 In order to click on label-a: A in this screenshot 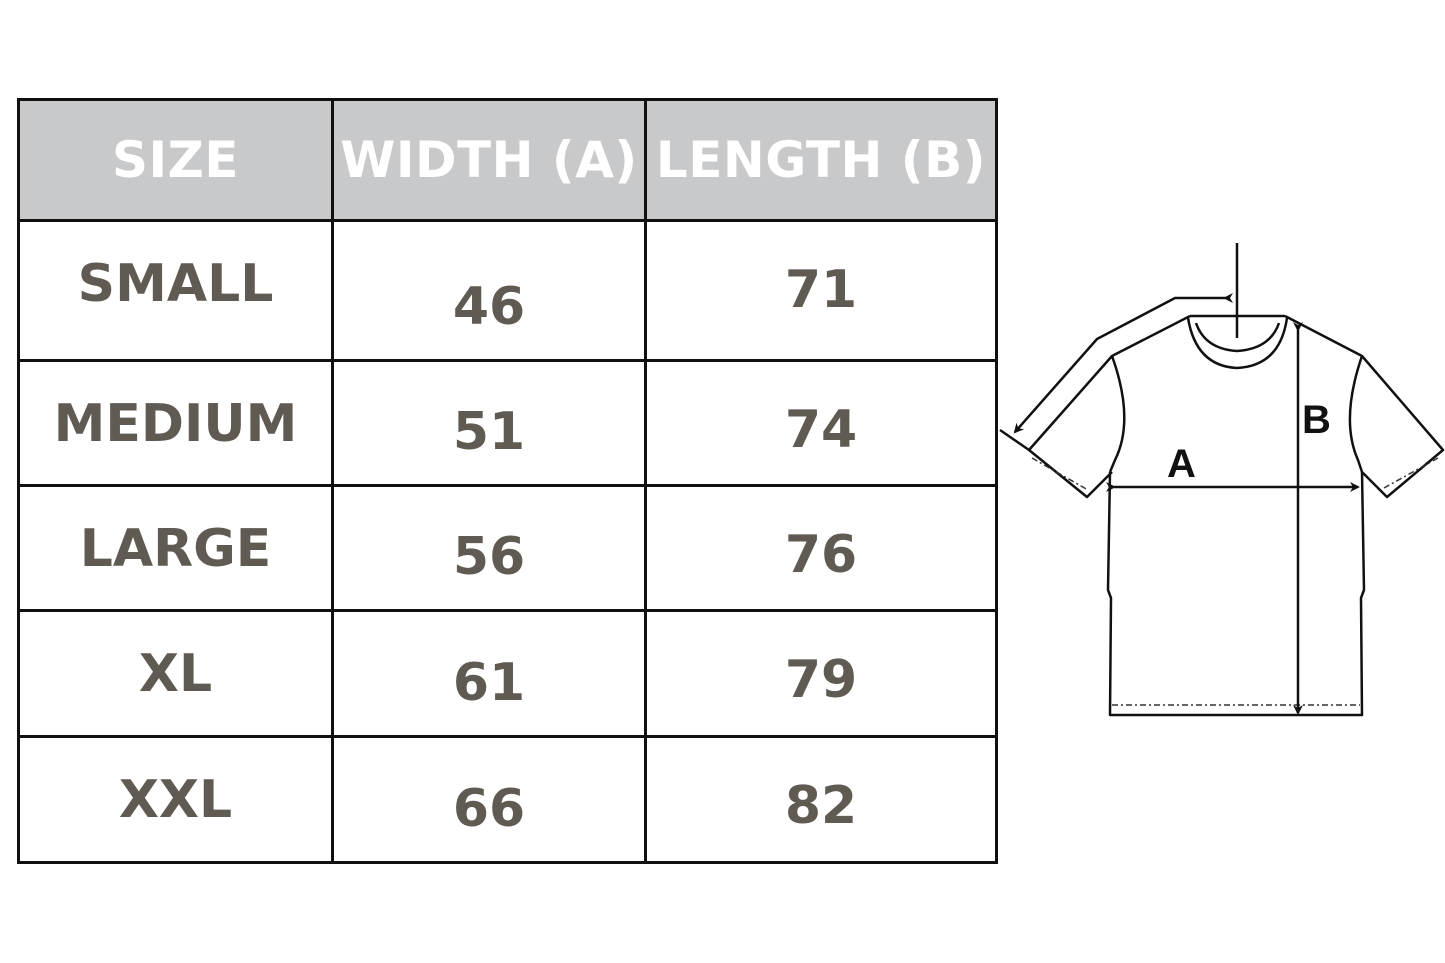, I will do `click(1181, 464)`.